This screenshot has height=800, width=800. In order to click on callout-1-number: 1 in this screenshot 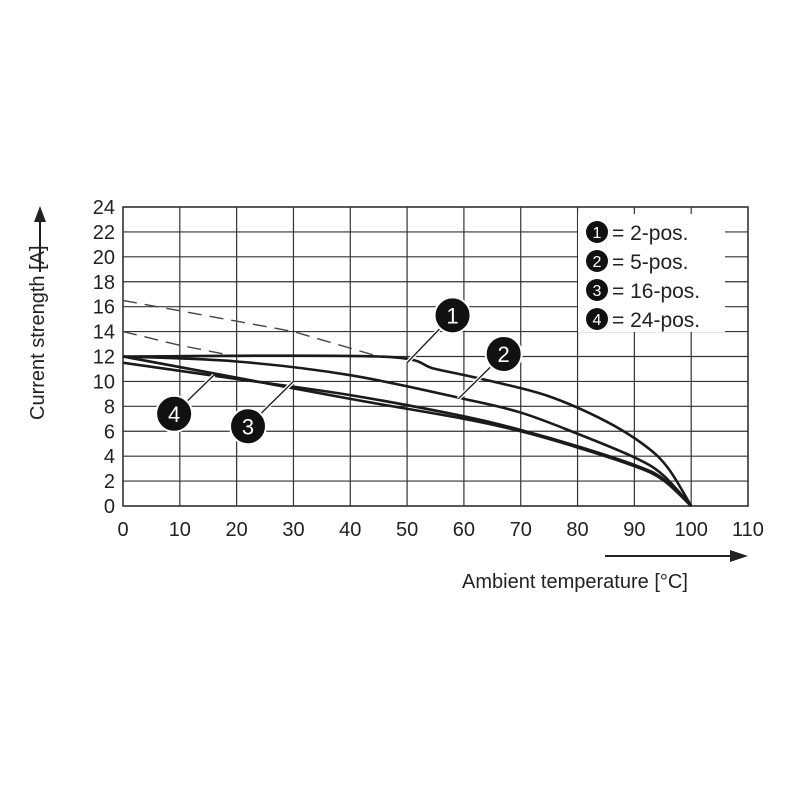, I will do `click(452, 315)`.